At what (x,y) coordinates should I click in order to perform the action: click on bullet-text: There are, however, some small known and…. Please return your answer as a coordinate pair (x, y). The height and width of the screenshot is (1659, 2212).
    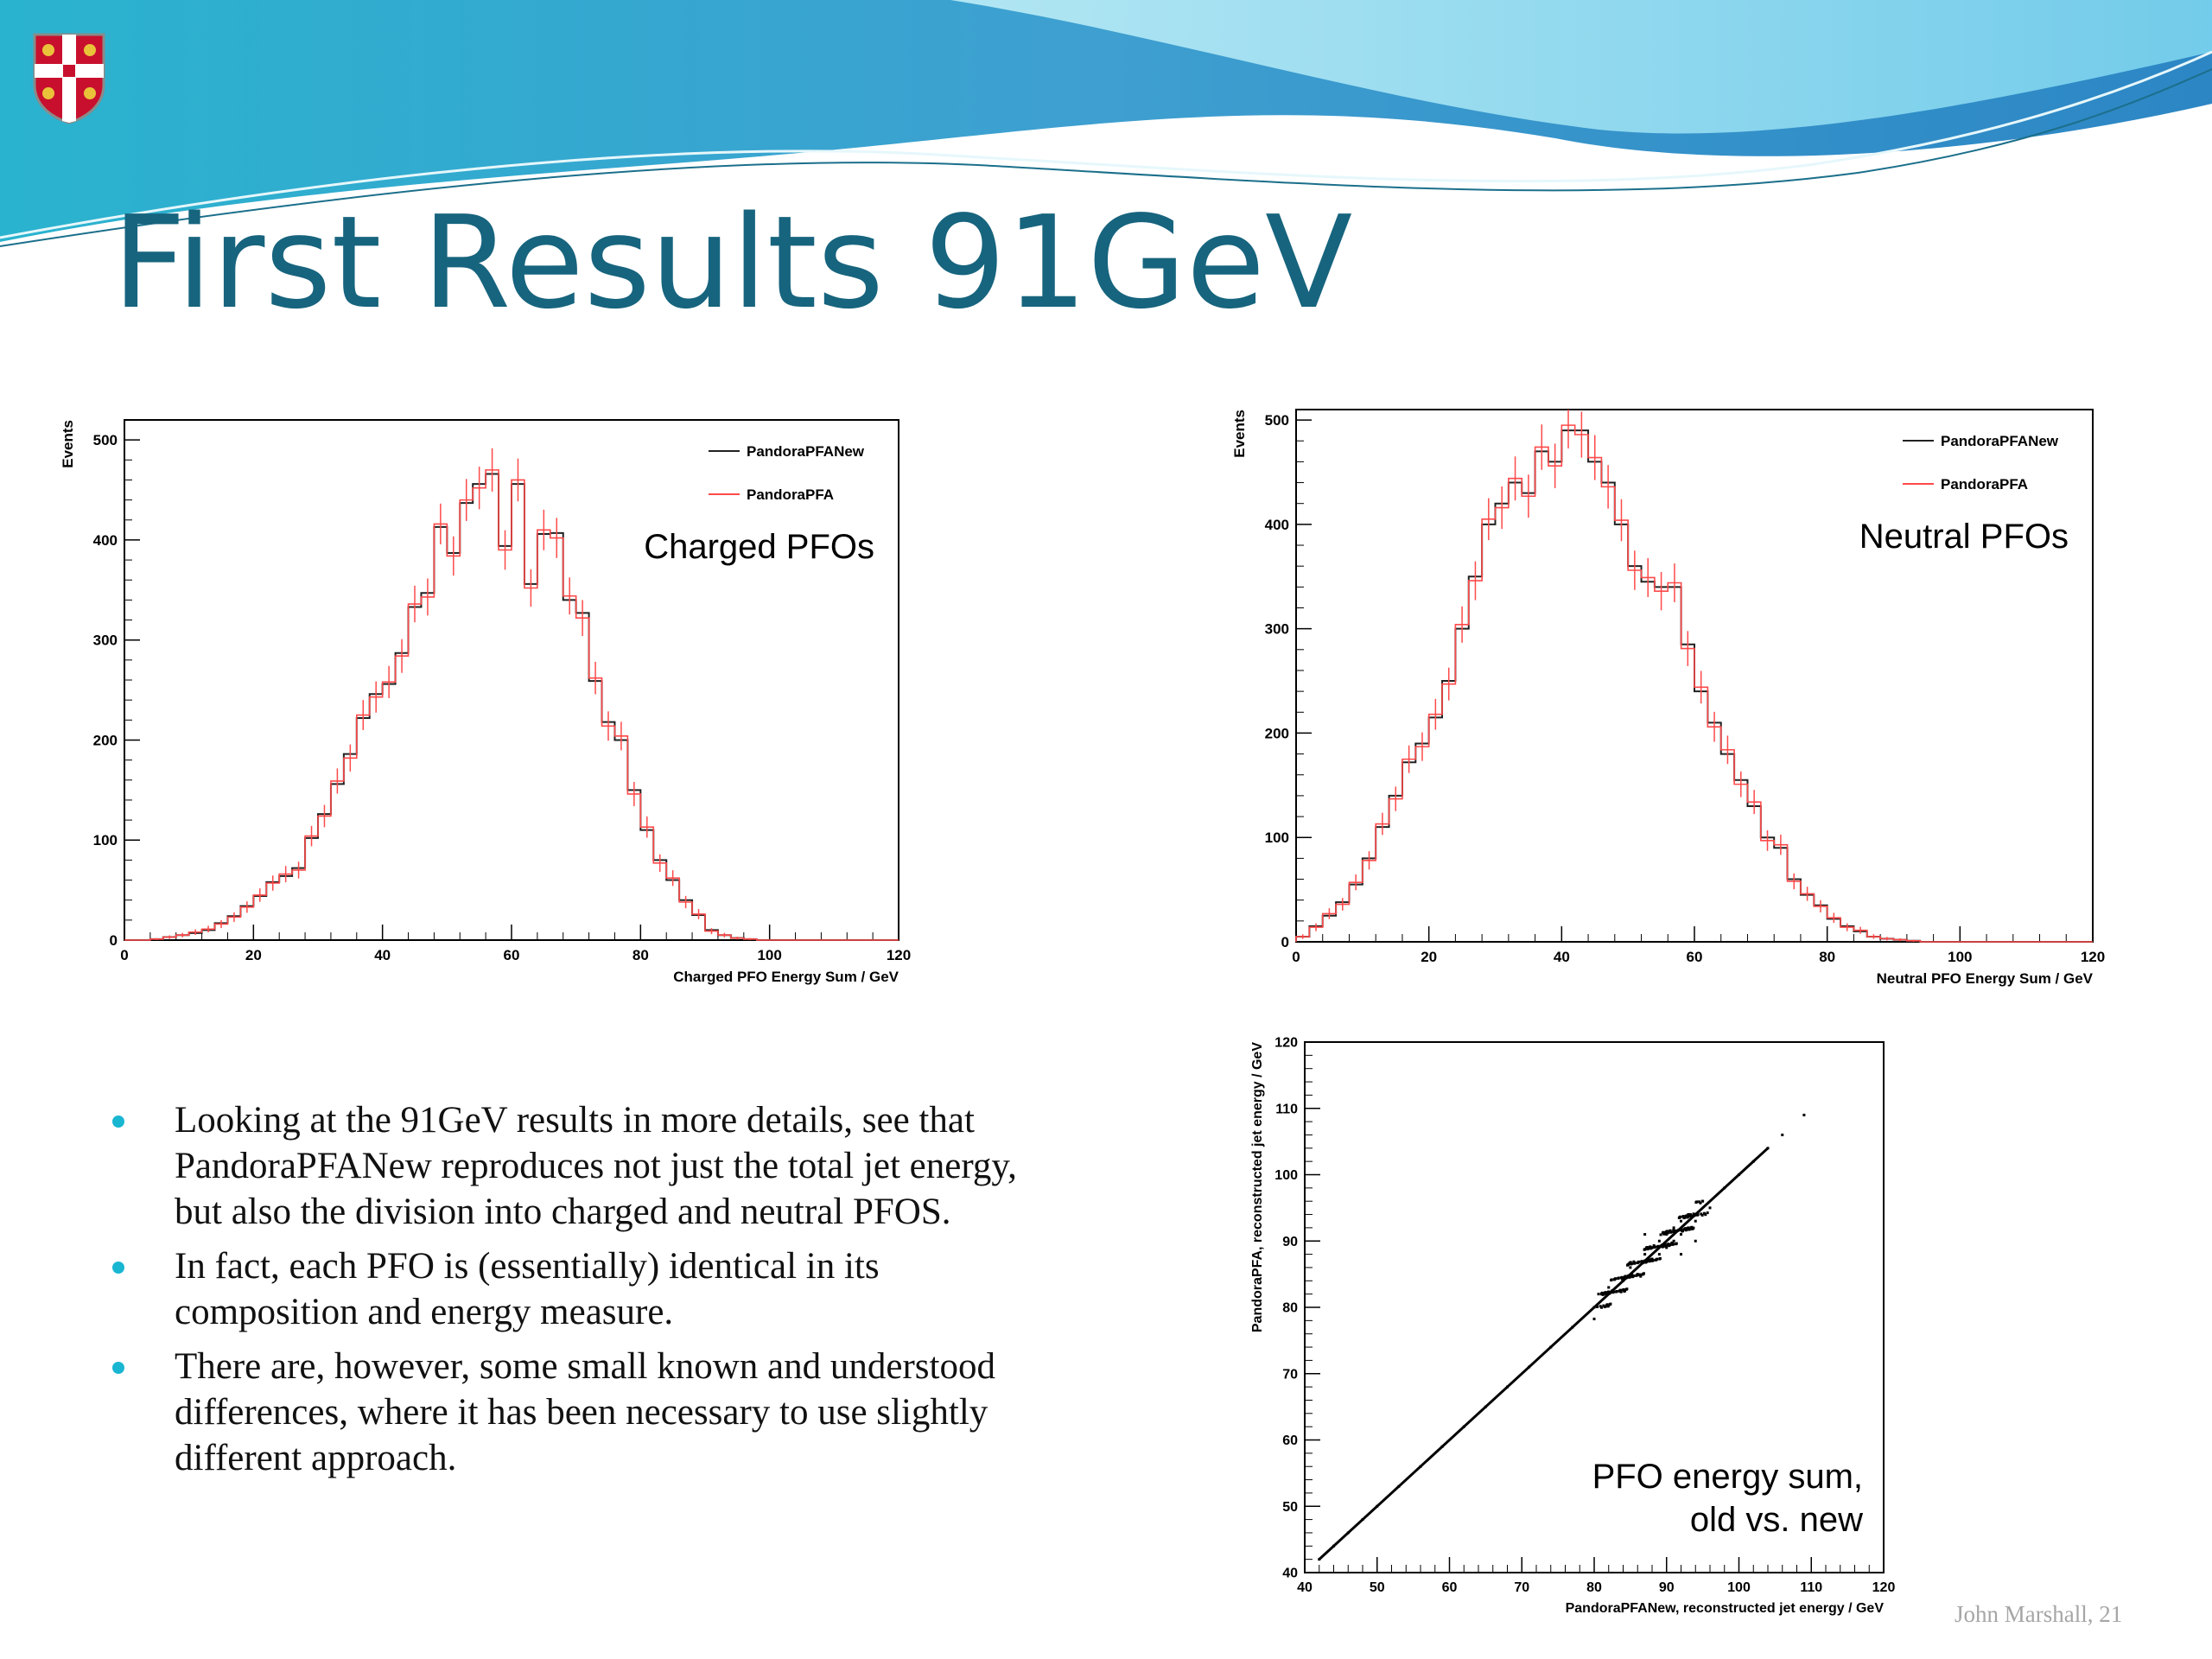
    Looking at the image, I should click on (585, 1412).